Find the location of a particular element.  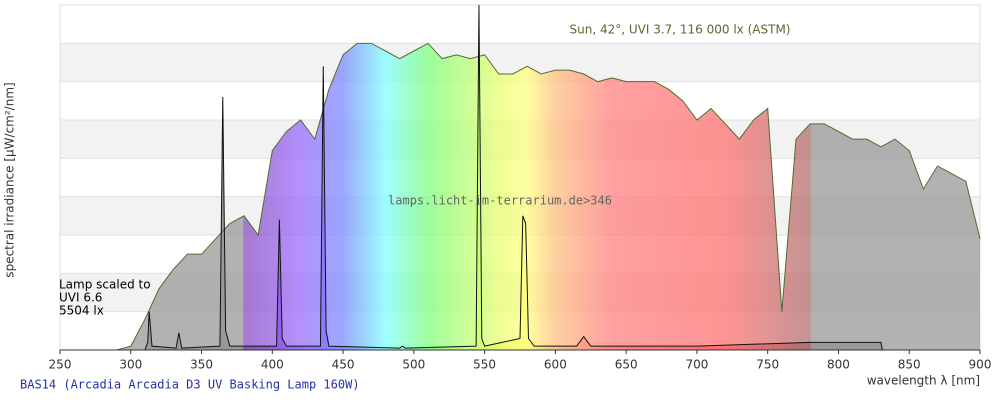

x-tick-label: 750 is located at coordinates (767, 365).